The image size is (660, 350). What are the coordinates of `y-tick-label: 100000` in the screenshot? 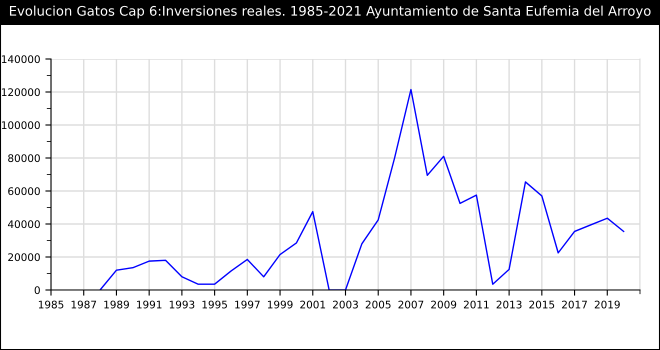 It's located at (21, 125).